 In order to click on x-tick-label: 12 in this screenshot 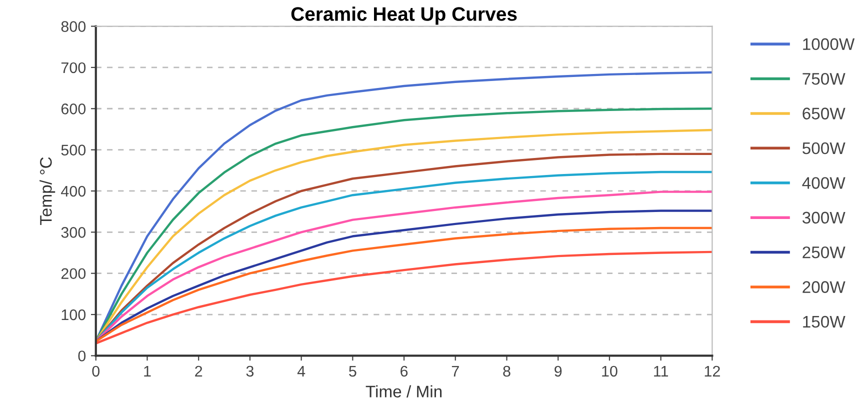, I will do `click(712, 371)`.